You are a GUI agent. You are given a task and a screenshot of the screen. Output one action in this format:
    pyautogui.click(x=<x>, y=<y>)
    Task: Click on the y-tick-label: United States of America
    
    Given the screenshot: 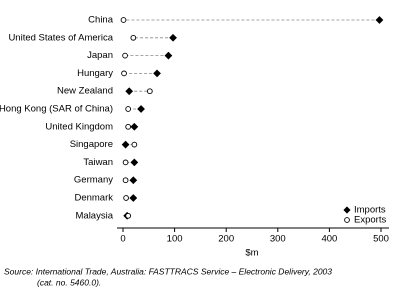 What is the action you would take?
    pyautogui.click(x=60, y=37)
    